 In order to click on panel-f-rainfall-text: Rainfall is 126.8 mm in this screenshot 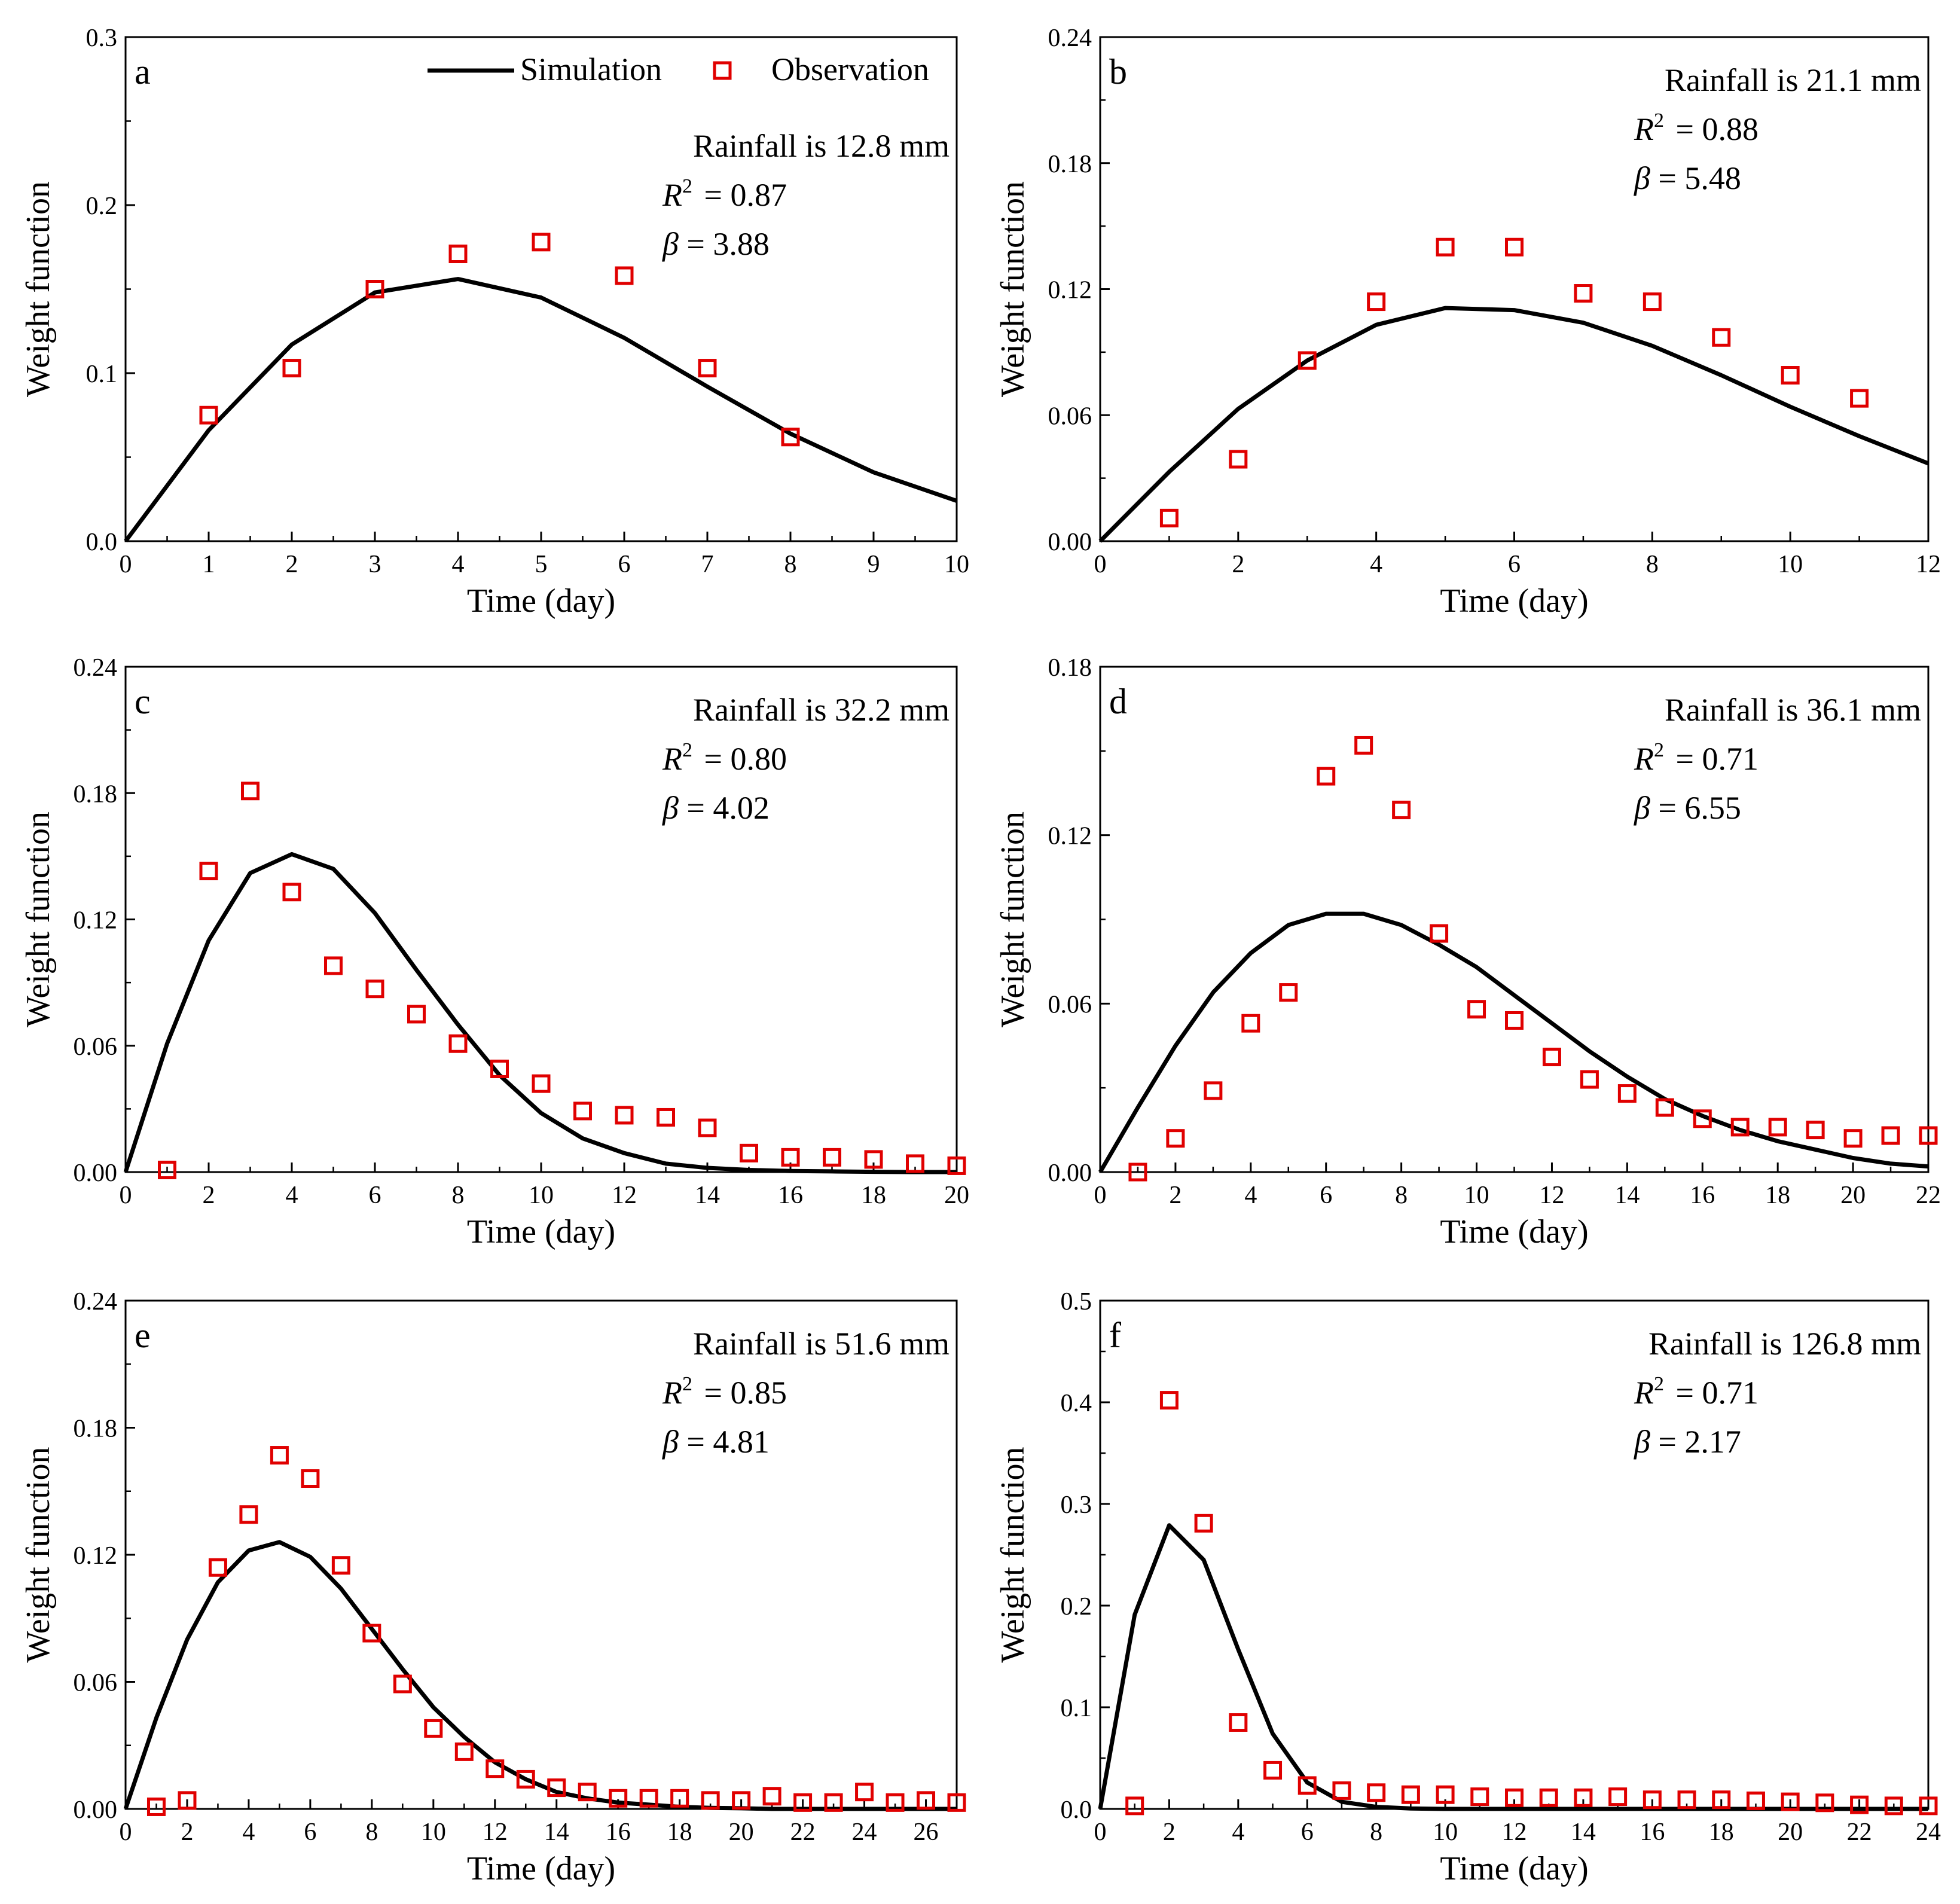, I will do `click(1784, 1344)`.